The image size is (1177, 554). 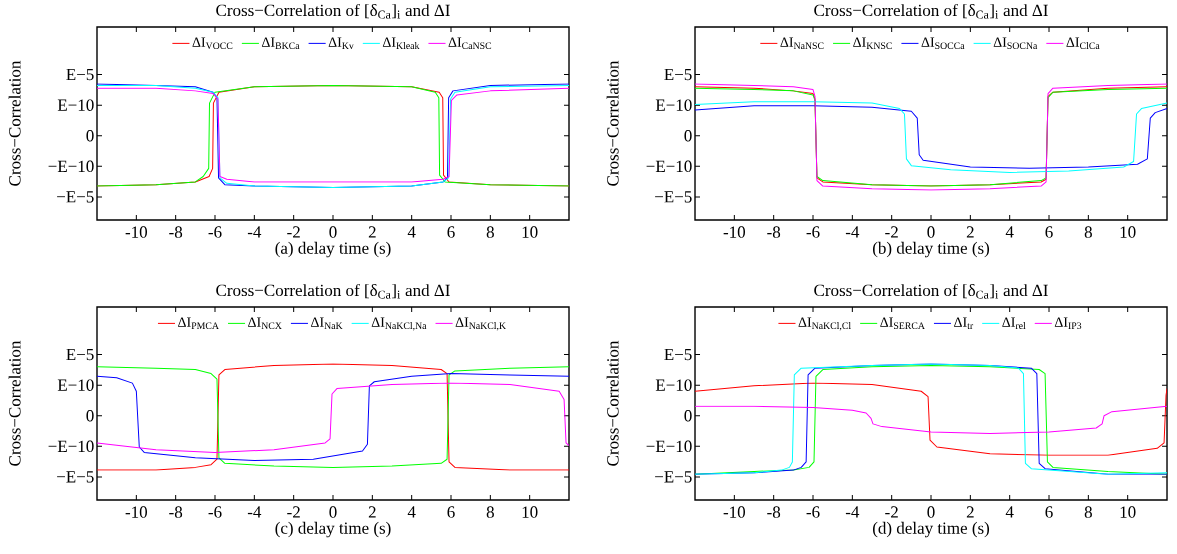 I want to click on legend-label: ΔI$_{PMCA}$, so click(x=198, y=323).